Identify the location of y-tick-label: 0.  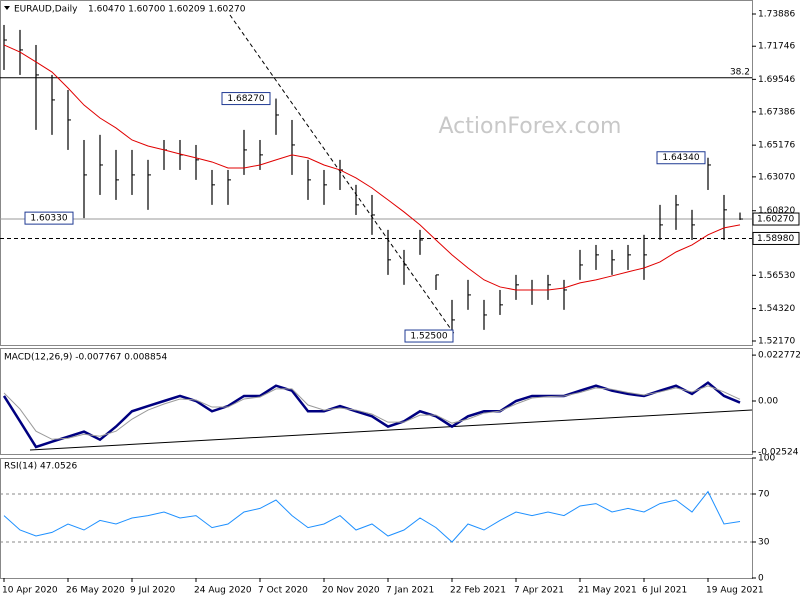
(761, 579).